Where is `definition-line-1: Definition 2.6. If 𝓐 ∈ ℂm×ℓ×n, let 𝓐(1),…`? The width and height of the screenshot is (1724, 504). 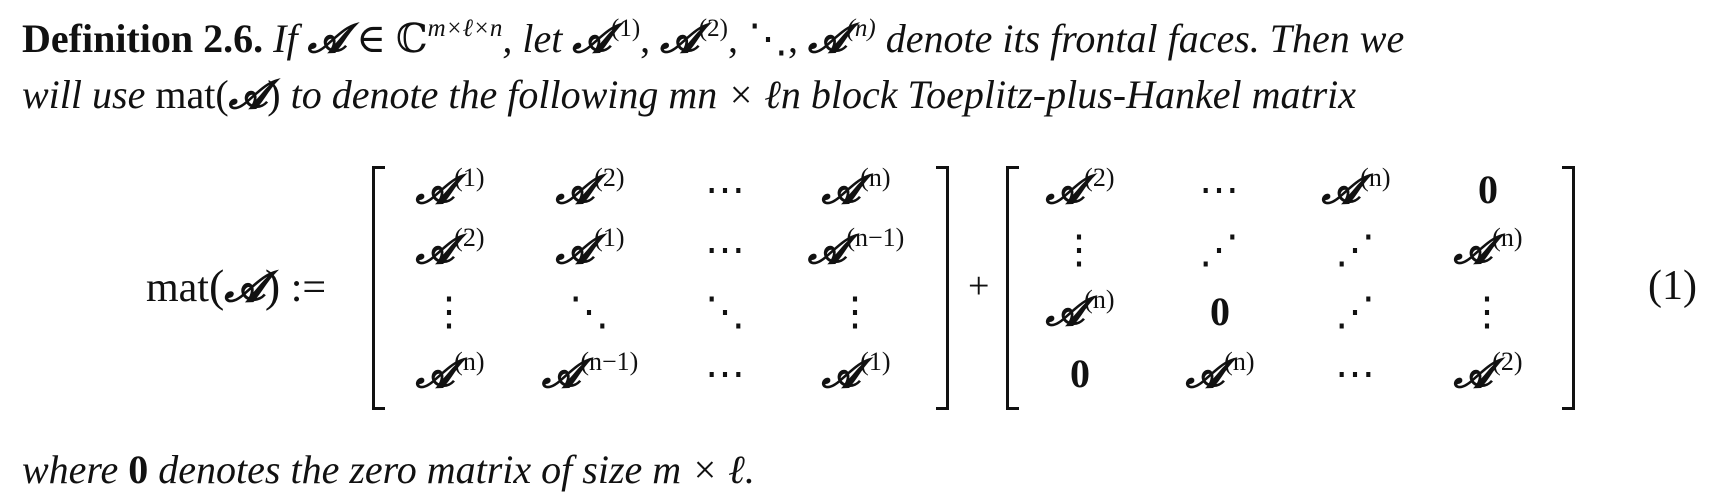
definition-line-1: Definition 2.6. If 𝓐 ∈ ℂm×ℓ×n, let 𝓐(1),… is located at coordinates (713, 38).